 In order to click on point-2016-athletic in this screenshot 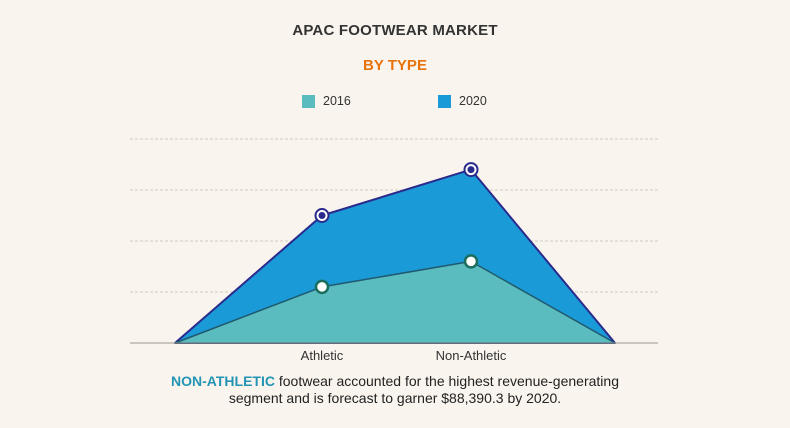, I will do `click(322, 287)`.